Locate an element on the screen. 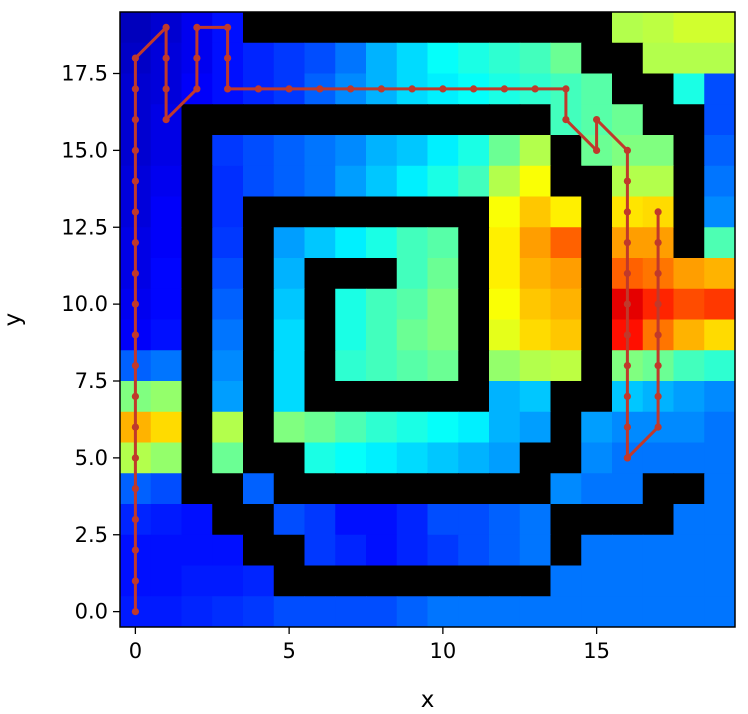 The width and height of the screenshot is (748, 714). y-axis-ticks: 0.0 2.5 5.0 7.5 10.0 12.5 15.0 17.5 is located at coordinates (90, 343).